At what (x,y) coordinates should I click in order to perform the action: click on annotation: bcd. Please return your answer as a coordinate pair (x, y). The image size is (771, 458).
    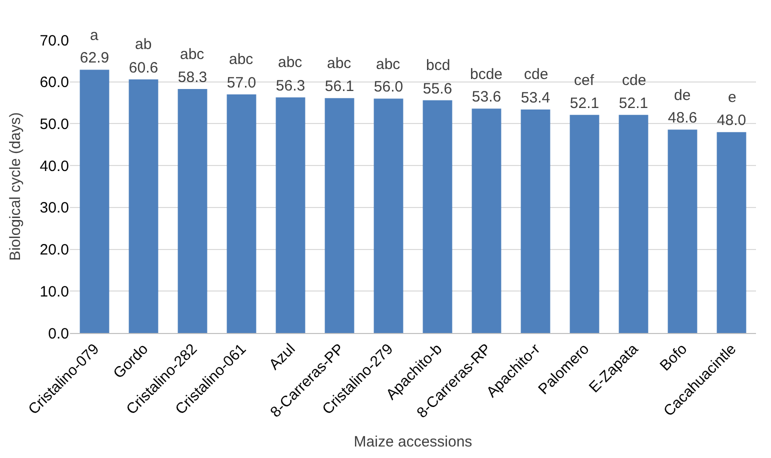
    Looking at the image, I should click on (438, 65).